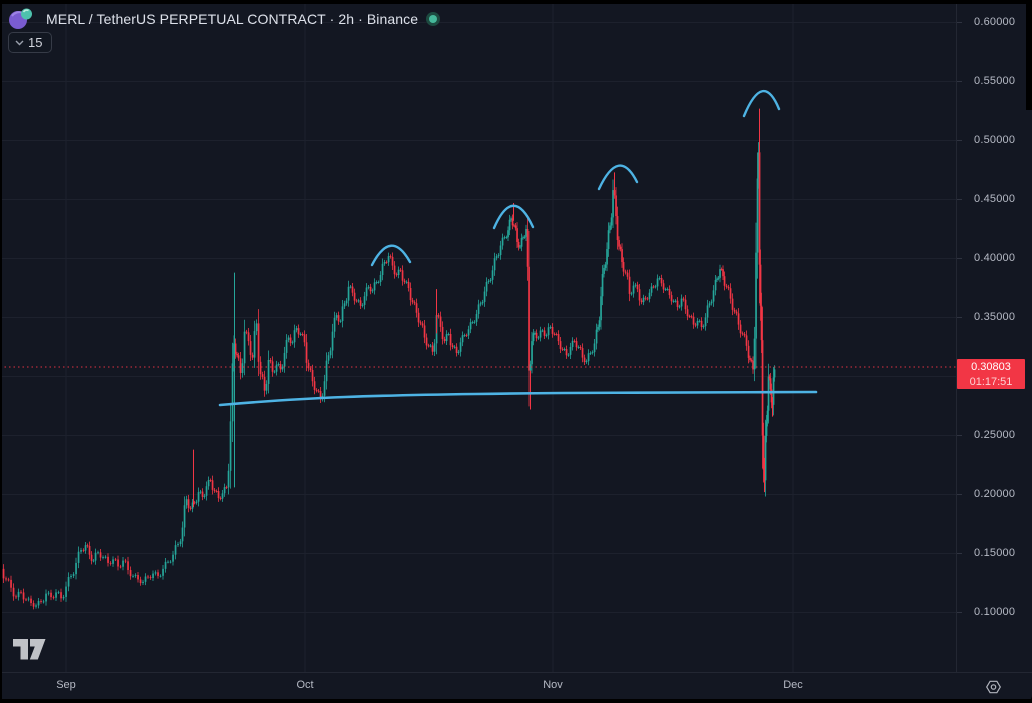 This screenshot has height=703, width=1032. Describe the element at coordinates (793, 685) in the screenshot. I see `time-tick-label: Dec` at that location.